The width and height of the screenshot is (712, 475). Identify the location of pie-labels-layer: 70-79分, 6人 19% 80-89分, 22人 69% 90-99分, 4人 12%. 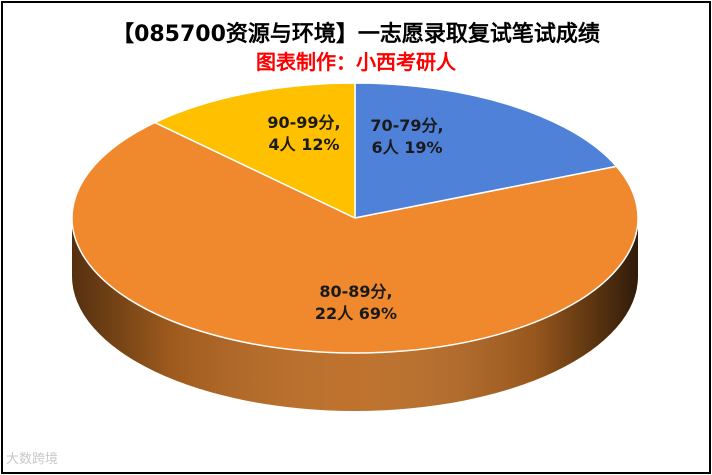
(355, 218).